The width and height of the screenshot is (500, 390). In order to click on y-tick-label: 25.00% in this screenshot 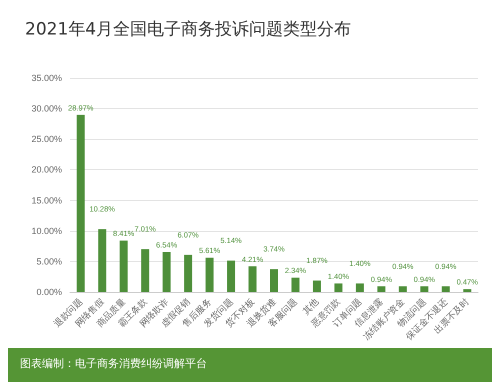, I will do `click(46, 139)`.